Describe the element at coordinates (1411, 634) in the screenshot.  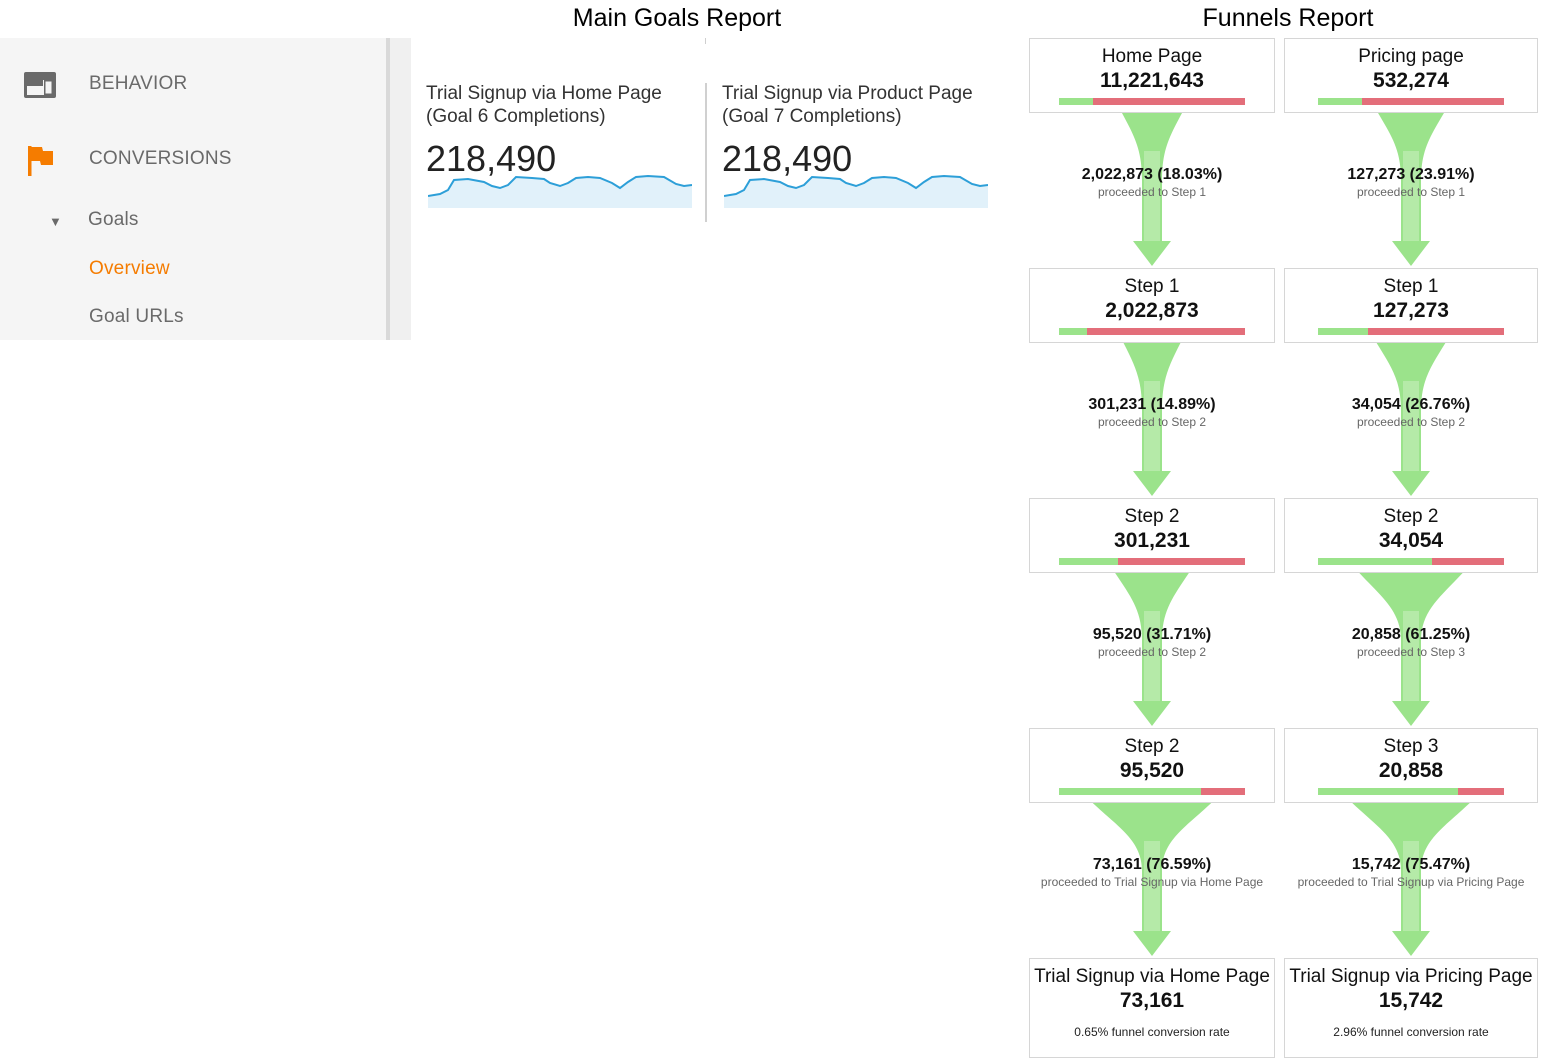
I see `proceed-count: 20,858 (61.25%)` at that location.